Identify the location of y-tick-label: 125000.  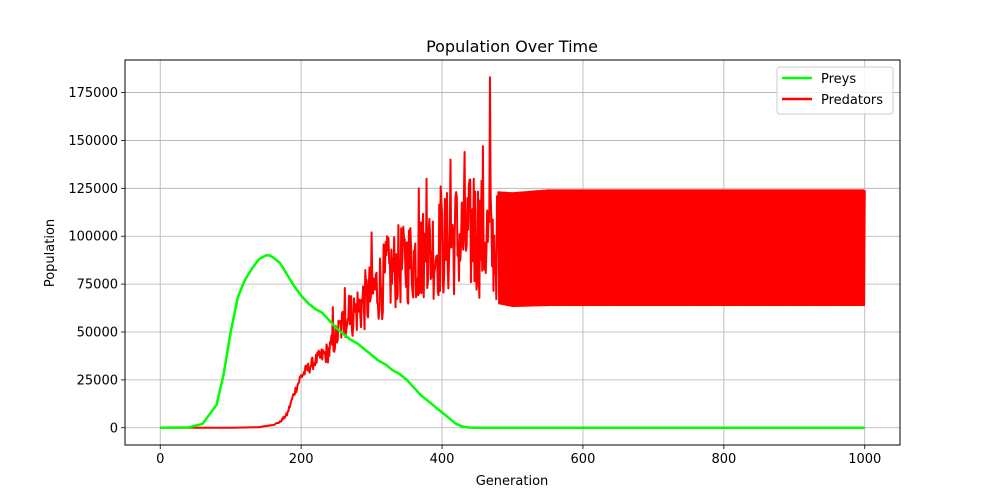
(93, 189).